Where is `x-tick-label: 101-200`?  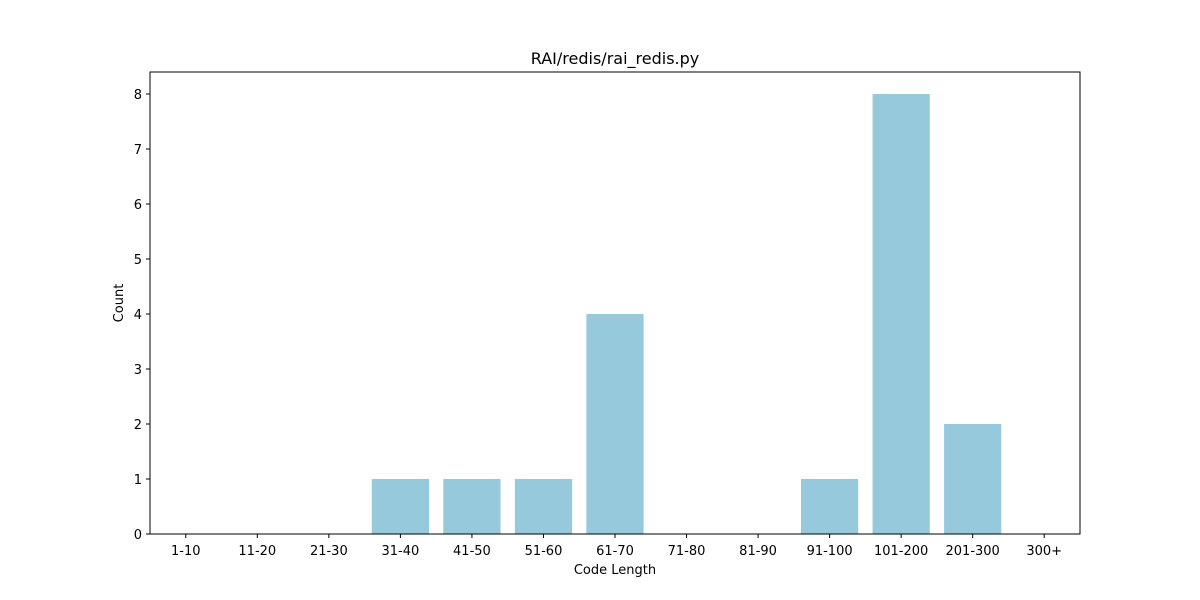
x-tick-label: 101-200 is located at coordinates (901, 551).